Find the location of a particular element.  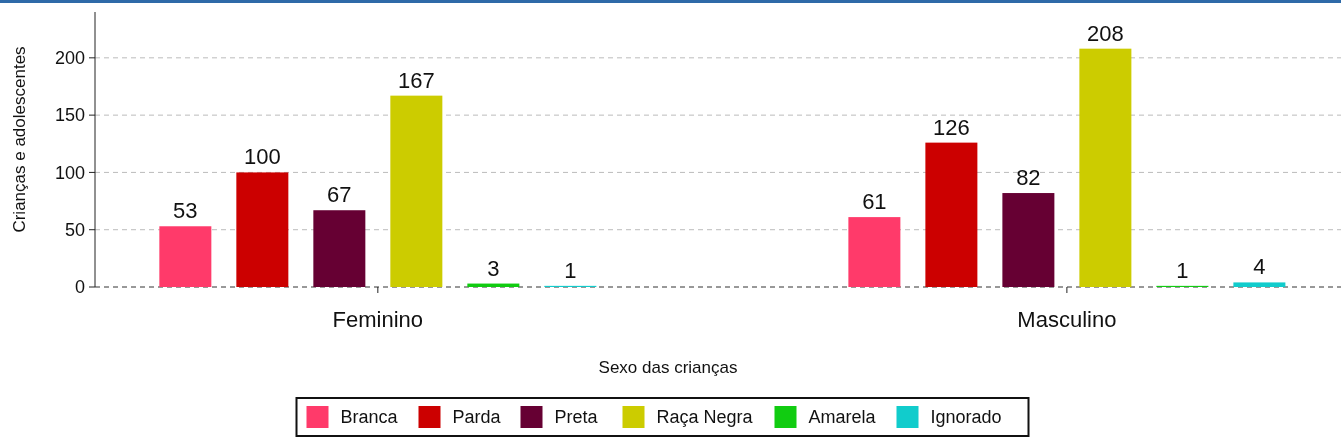

data-label: 4 is located at coordinates (1259, 267).